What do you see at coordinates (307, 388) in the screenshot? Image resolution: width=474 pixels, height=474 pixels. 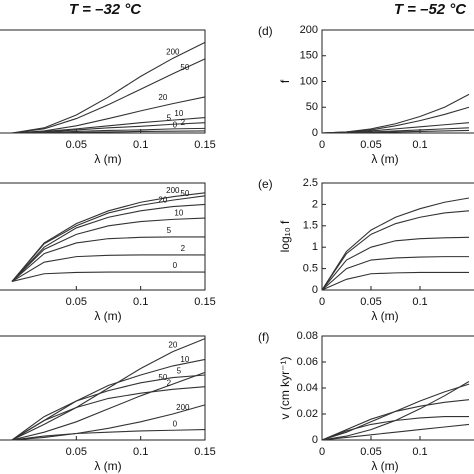 I see `y-tick-label: 0.04` at bounding box center [307, 388].